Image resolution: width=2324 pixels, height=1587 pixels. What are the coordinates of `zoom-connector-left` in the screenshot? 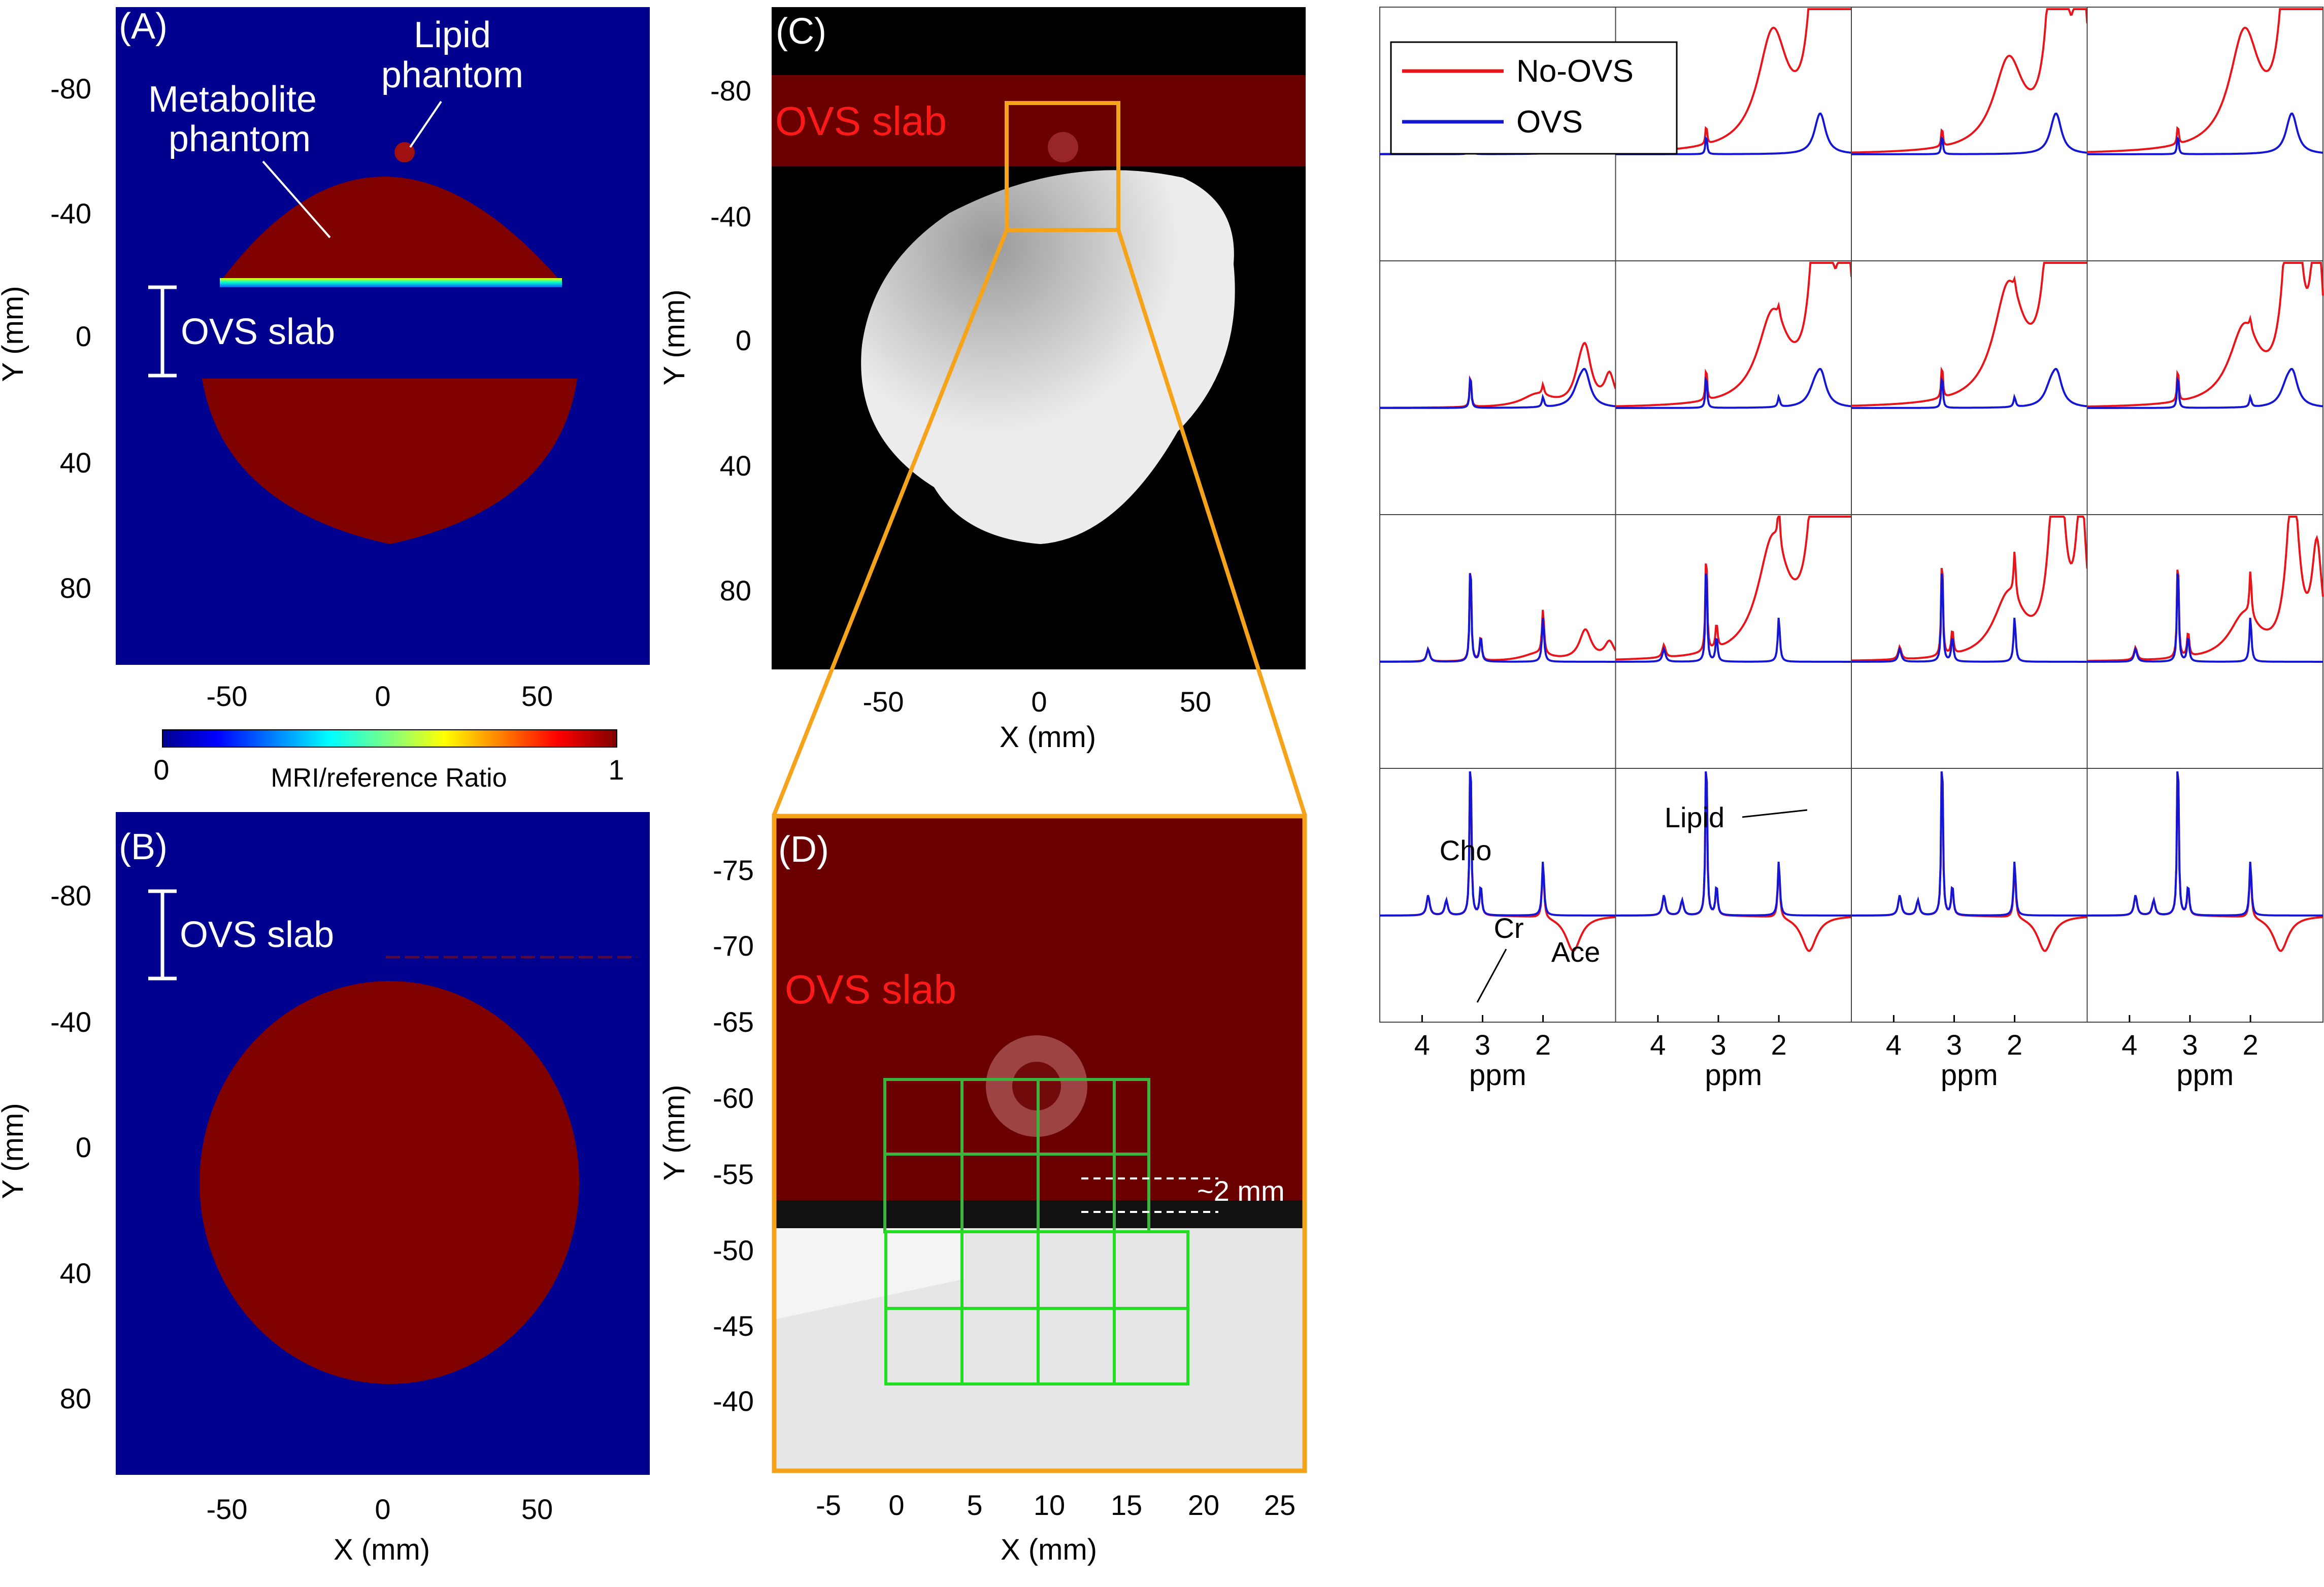 It's located at (890, 522).